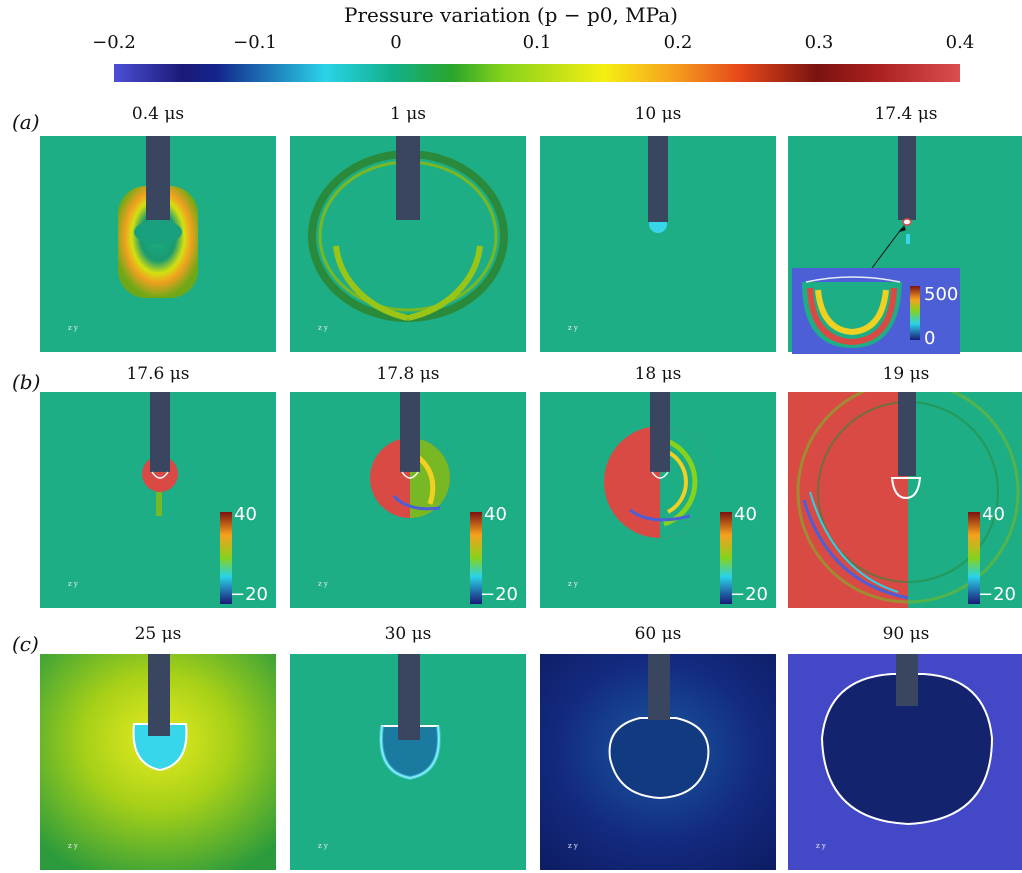 This screenshot has width=1022, height=873. I want to click on colorbar-tick: −0.2, so click(114, 42).